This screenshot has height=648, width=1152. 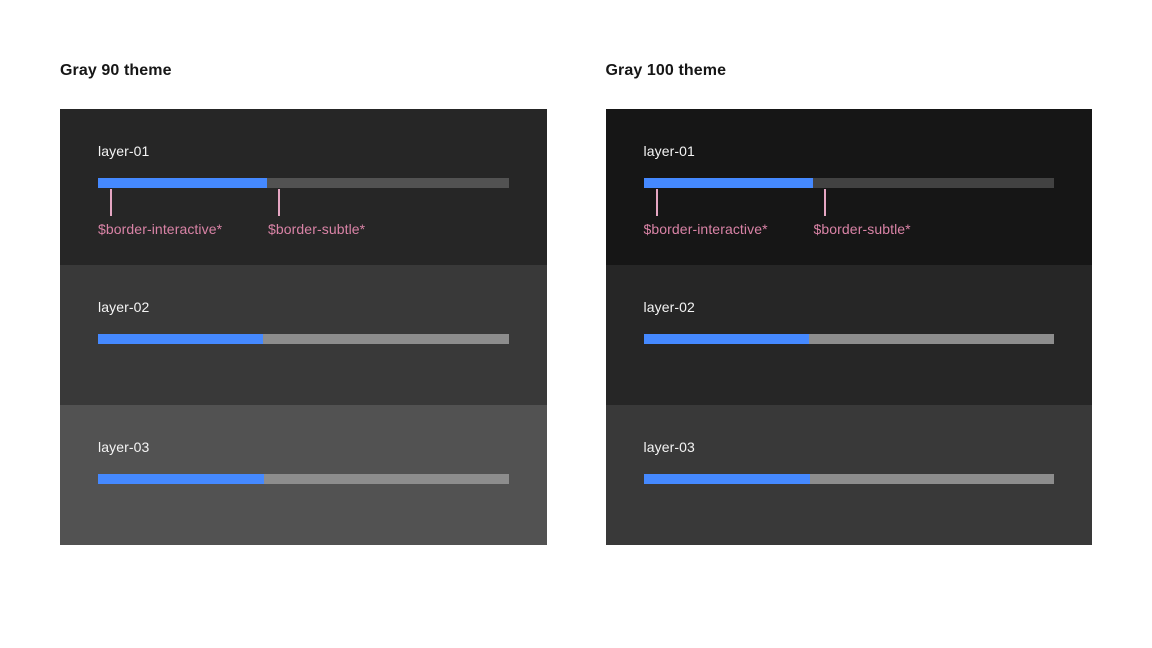 What do you see at coordinates (666, 70) in the screenshot?
I see `panel-title: Gray 100 theme` at bounding box center [666, 70].